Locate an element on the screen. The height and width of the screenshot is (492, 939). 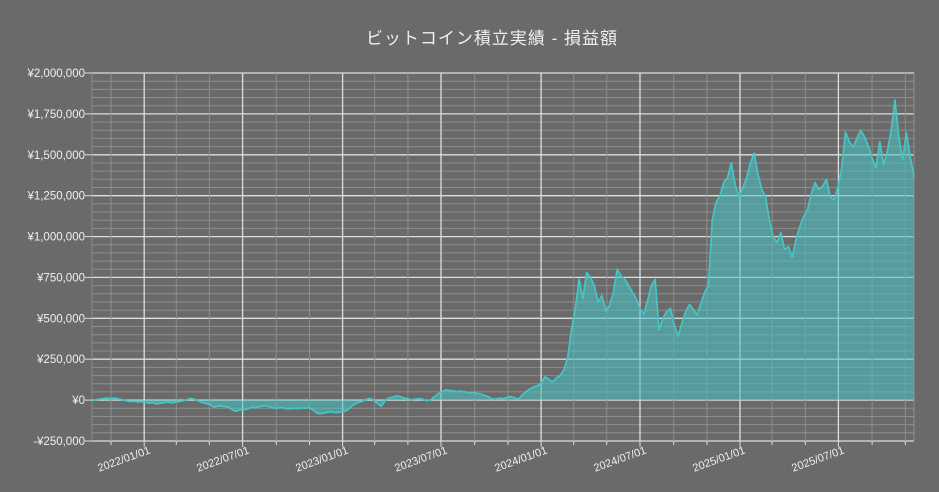
y-axis-tick-label: ¥1,000,000 is located at coordinates (55, 238).